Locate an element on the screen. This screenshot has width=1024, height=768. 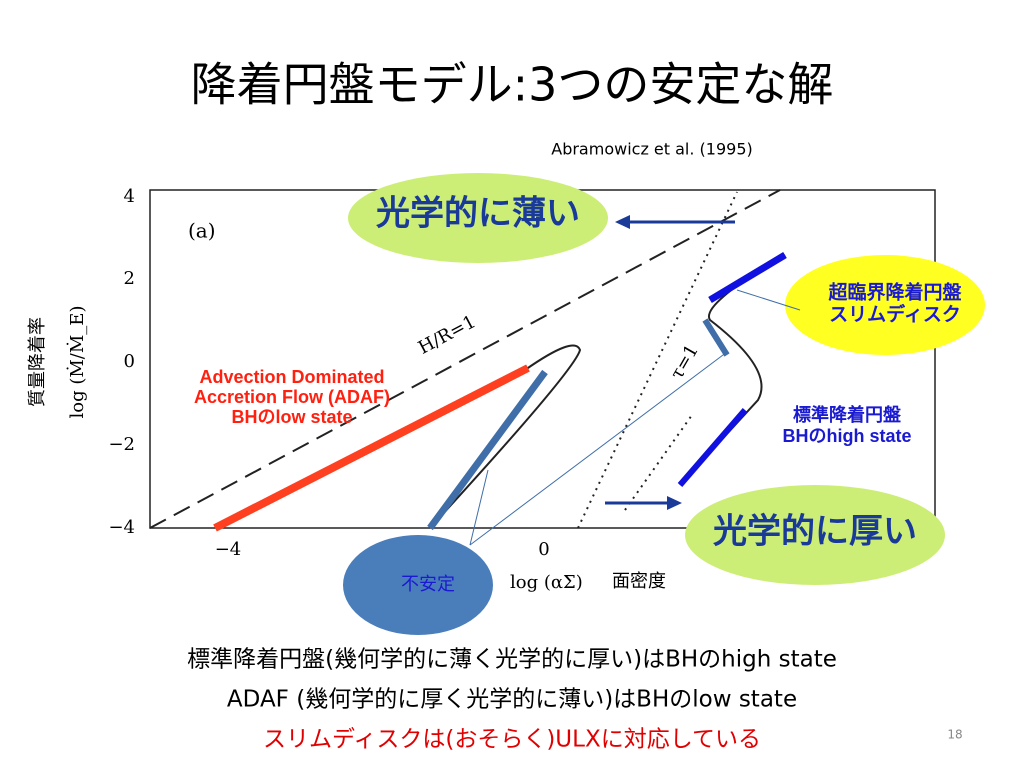
page-number: 18 is located at coordinates (954, 735).